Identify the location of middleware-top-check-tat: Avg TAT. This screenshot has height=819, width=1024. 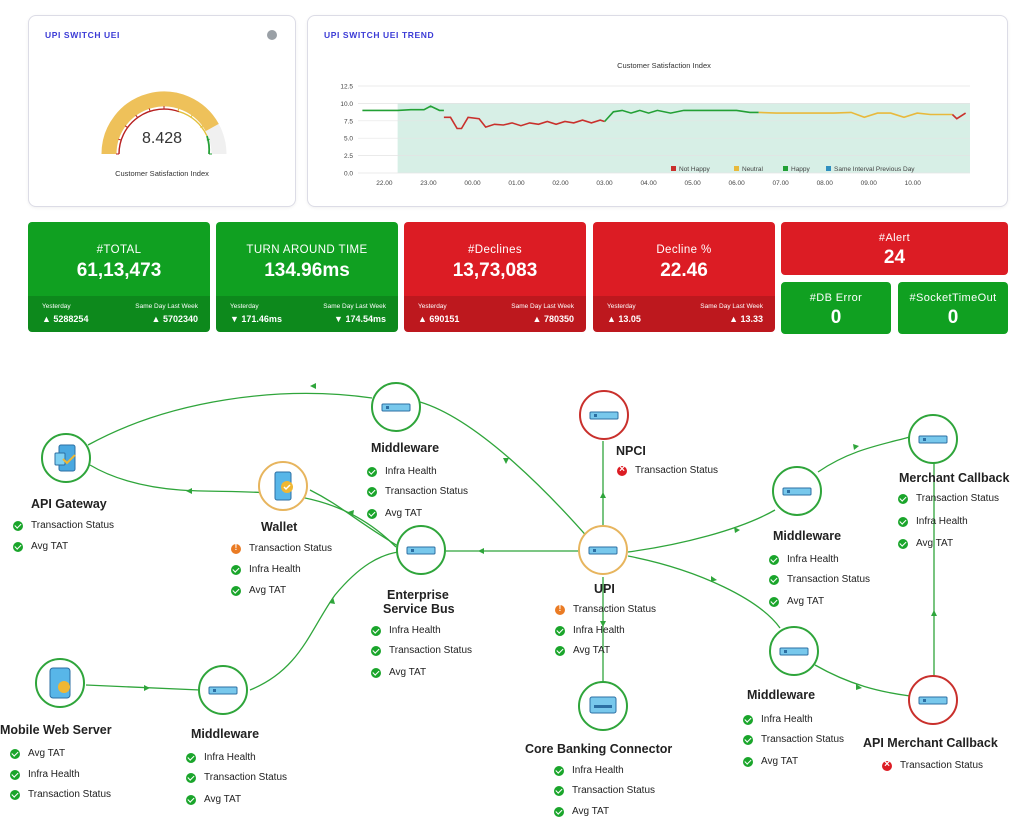
(394, 513).